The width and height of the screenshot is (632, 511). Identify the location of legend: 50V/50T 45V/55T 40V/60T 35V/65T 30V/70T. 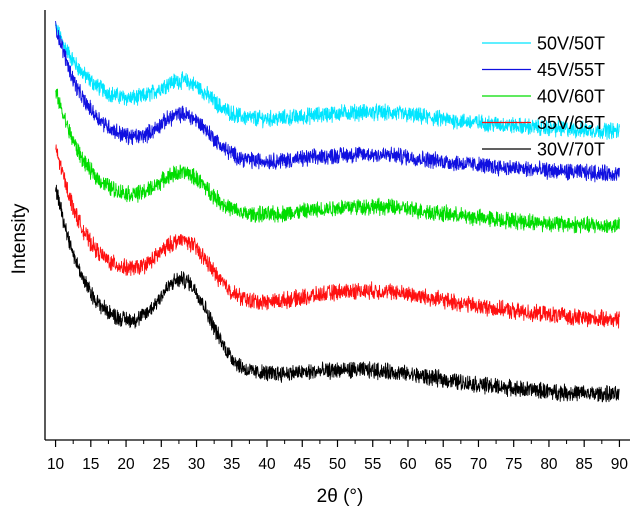
(543, 97).